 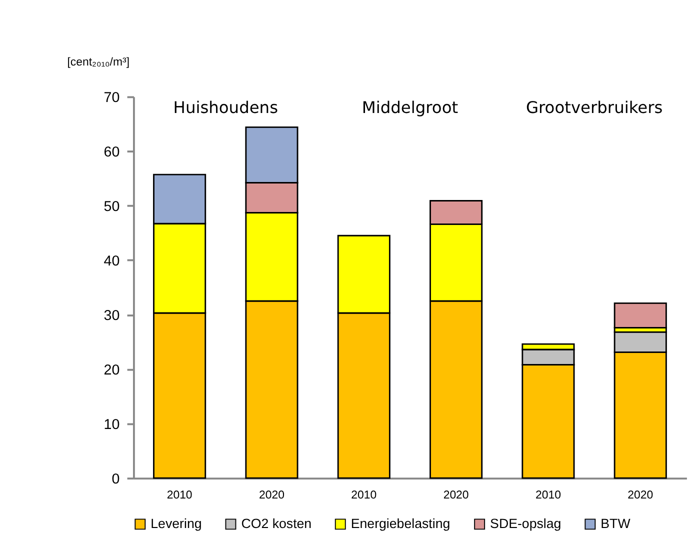 I want to click on y-tick-label: 70, so click(x=112, y=98).